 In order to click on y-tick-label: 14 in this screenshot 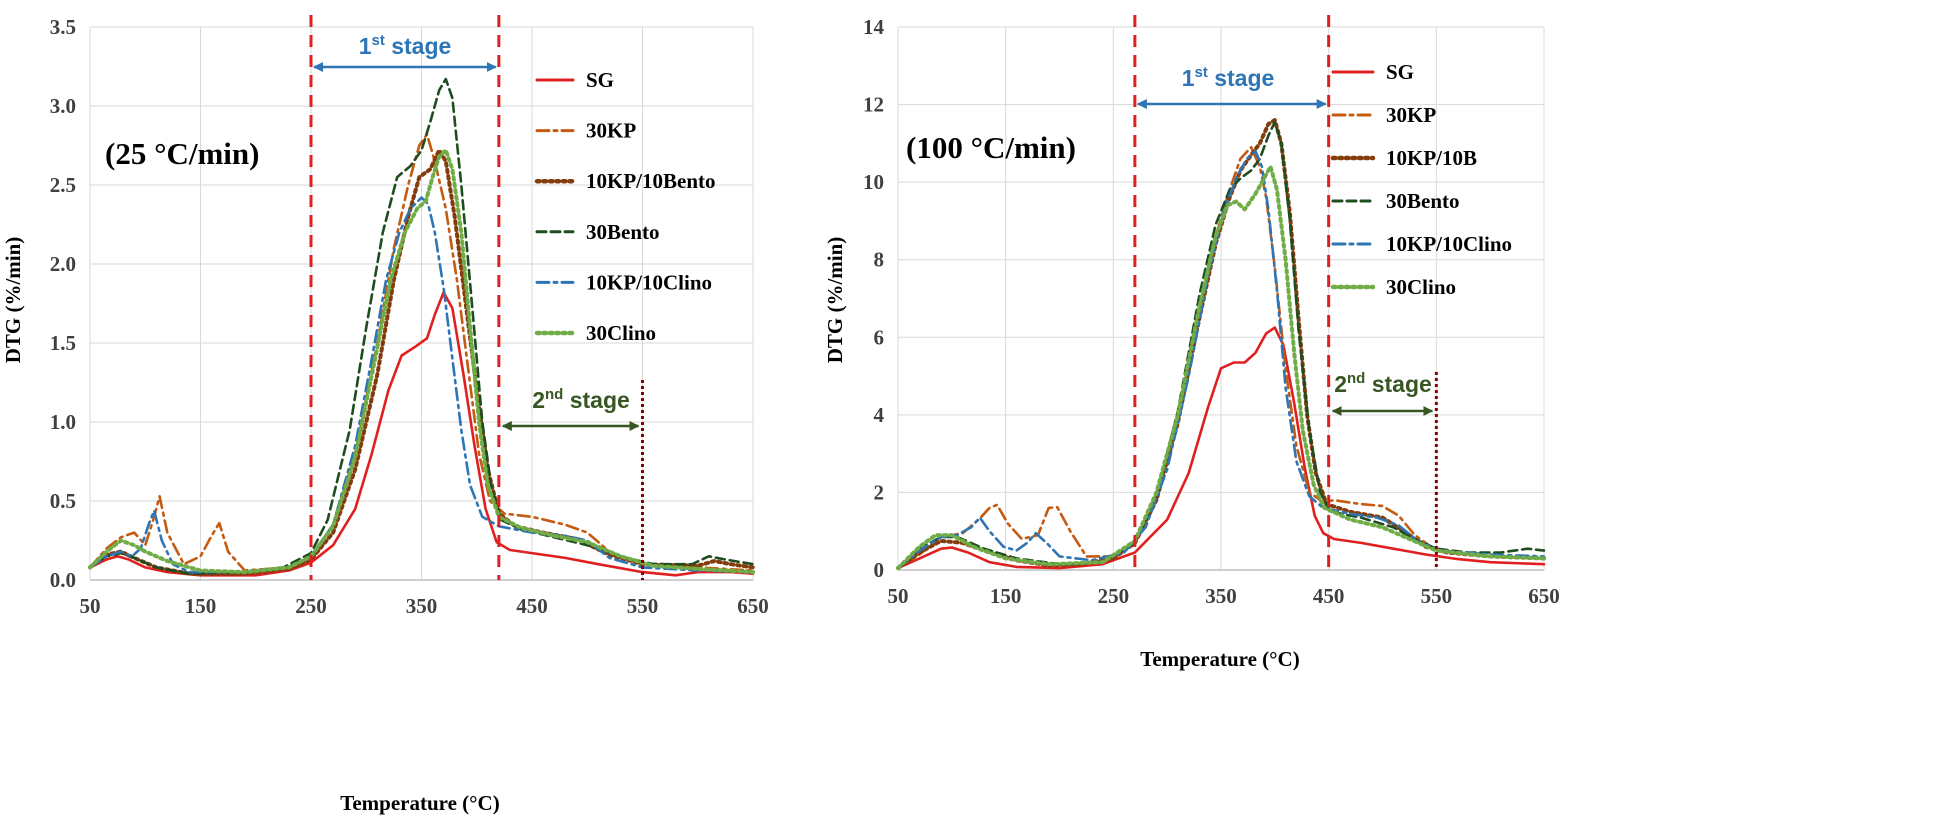, I will do `click(874, 27)`.